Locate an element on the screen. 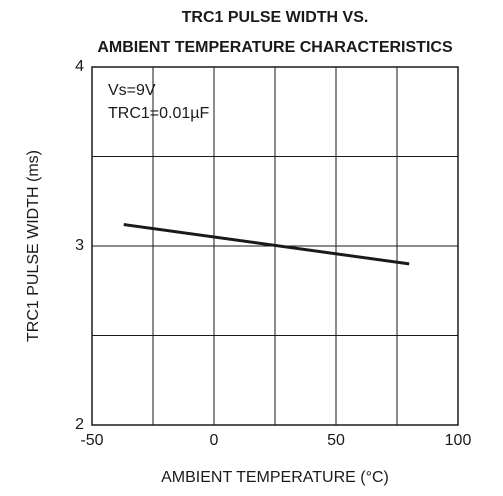  x-tick-label: 50 is located at coordinates (336, 440).